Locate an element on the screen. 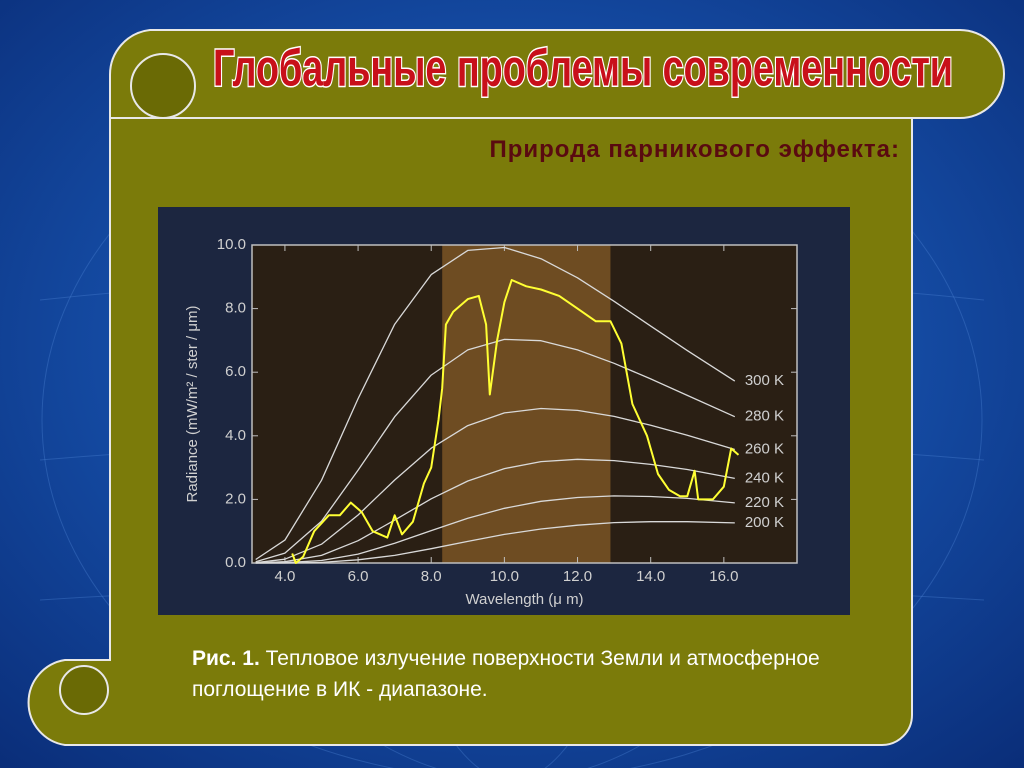 This screenshot has height=768, width=1024. series-label: 200 K is located at coordinates (764, 522).